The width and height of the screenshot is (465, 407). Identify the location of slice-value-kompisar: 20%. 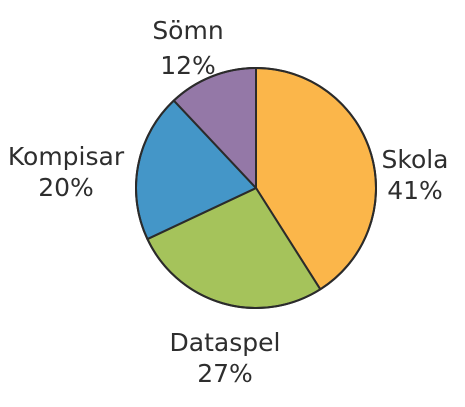
(66, 187).